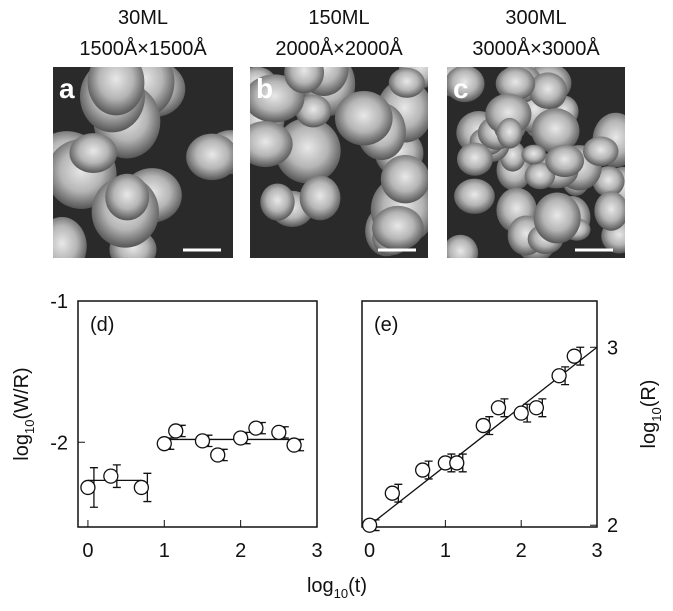 Image resolution: width=673 pixels, height=611 pixels. I want to click on y-axis-label: log10(W/R), so click(24, 413).